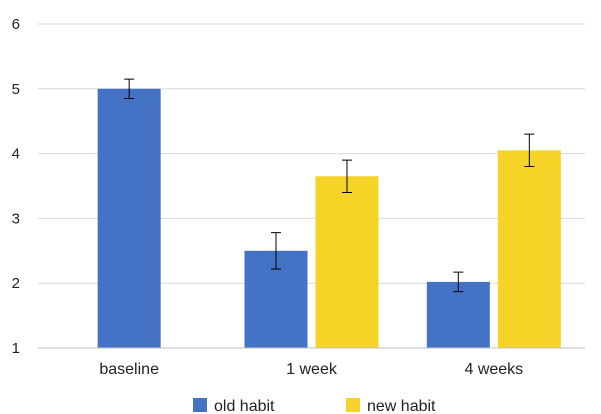 This screenshot has height=414, width=601. I want to click on category-label-1-week: 1 week, so click(312, 369).